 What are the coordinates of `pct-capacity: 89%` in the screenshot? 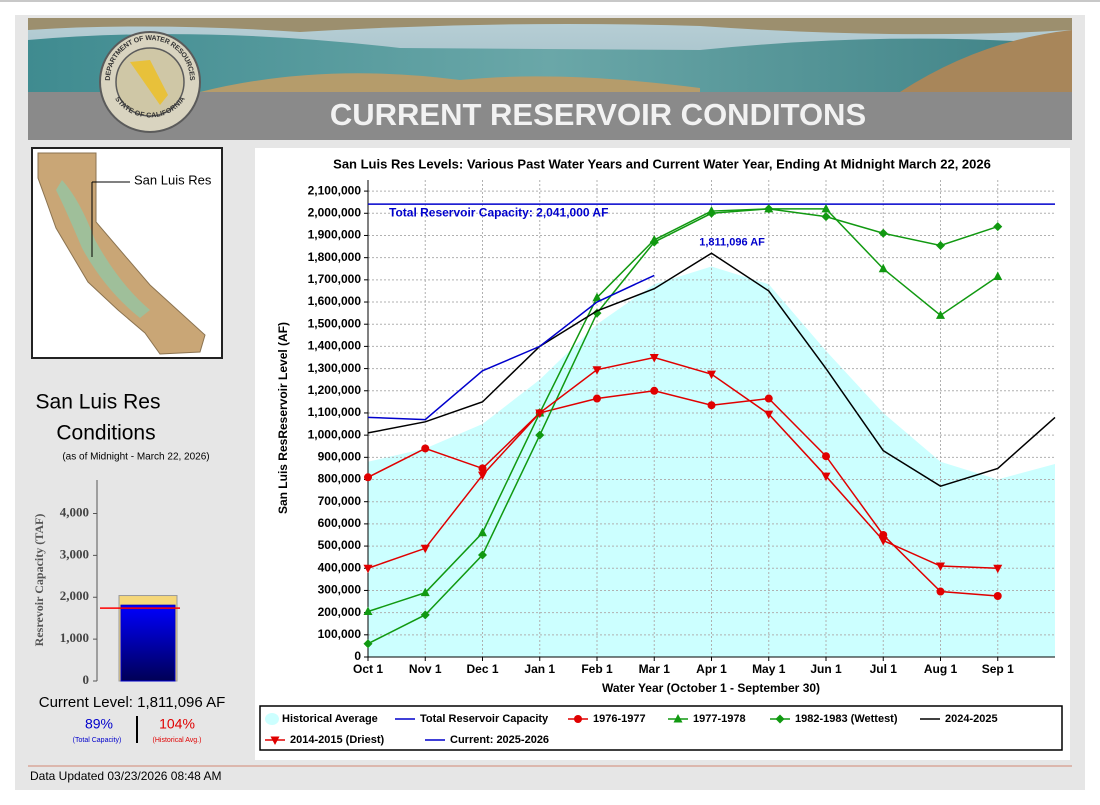 It's located at (99, 724).